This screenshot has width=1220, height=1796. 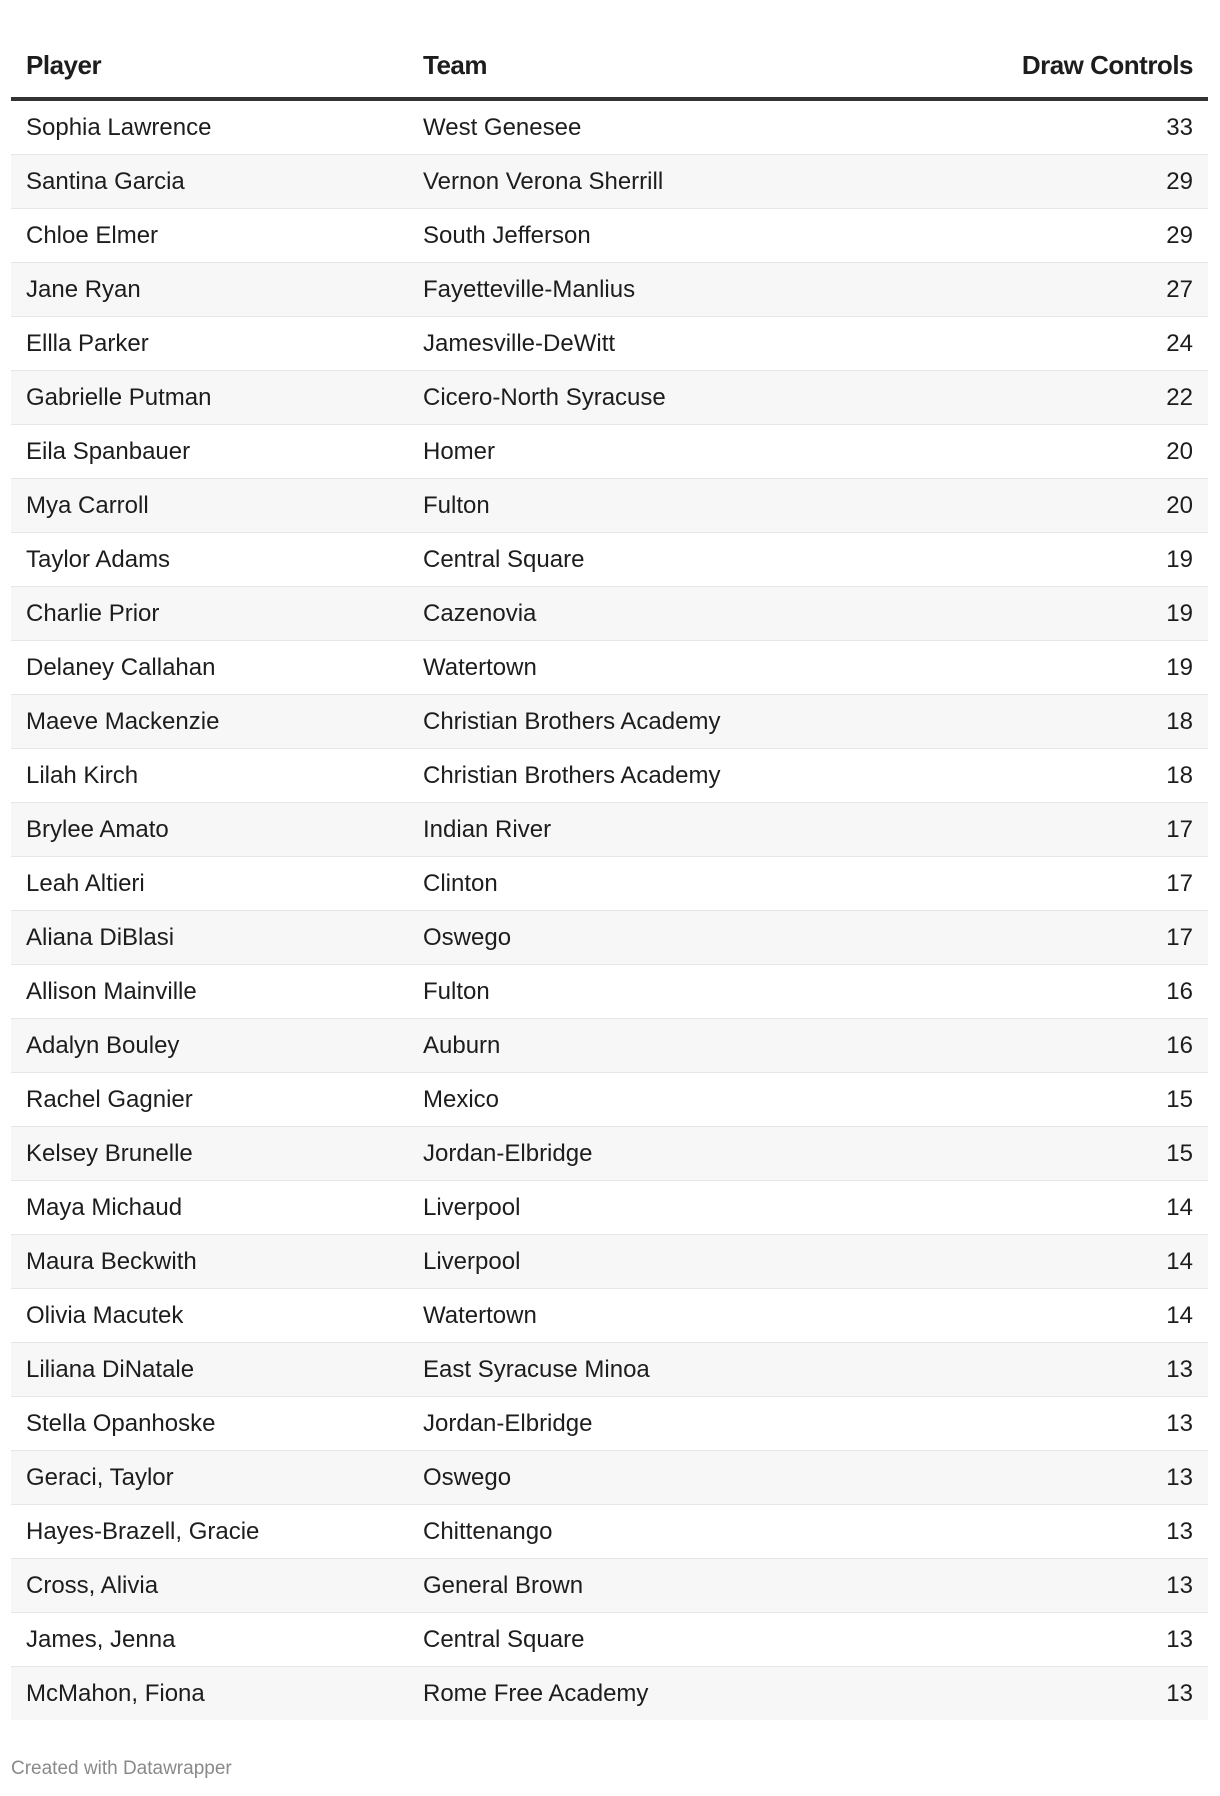 What do you see at coordinates (1179, 1153) in the screenshot?
I see `draw-controls-cell: 15` at bounding box center [1179, 1153].